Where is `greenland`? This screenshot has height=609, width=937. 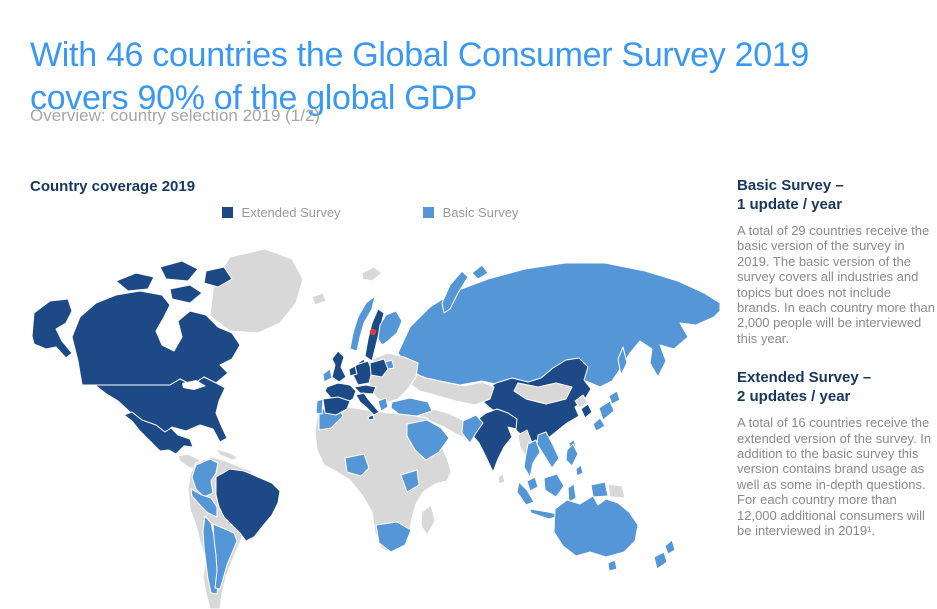
greenland is located at coordinates (256, 291).